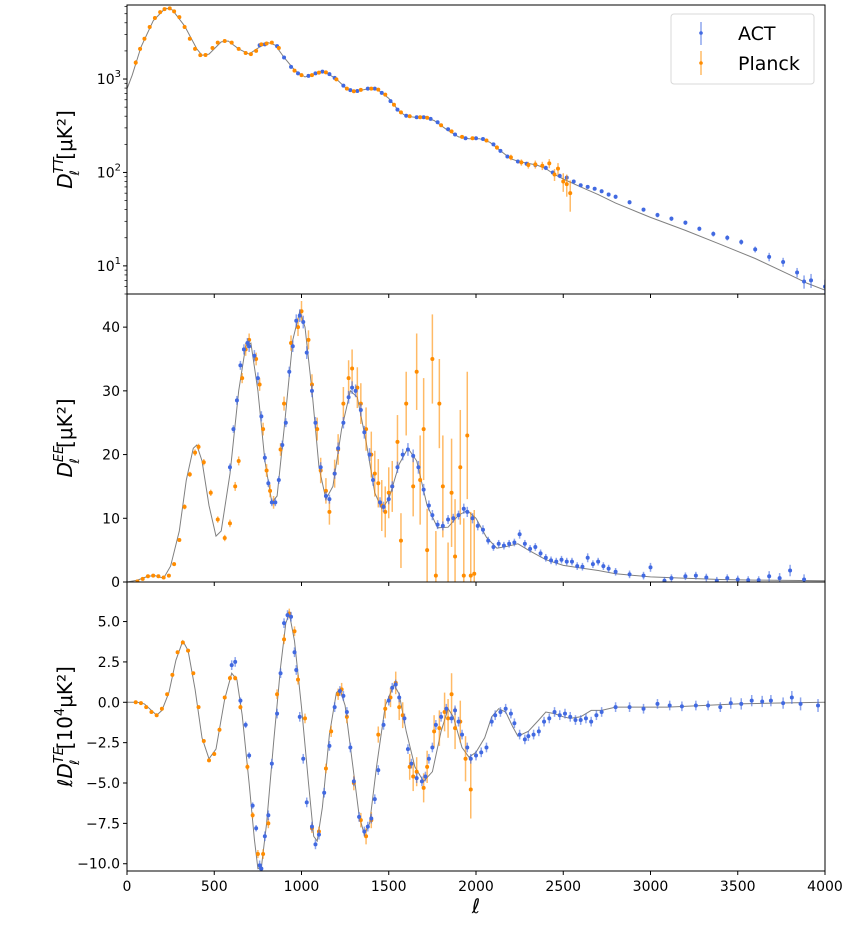 This screenshot has width=860, height=925. What do you see at coordinates (103, 744) in the screenshot?
I see `y-tick-label: −2.5` at bounding box center [103, 744].